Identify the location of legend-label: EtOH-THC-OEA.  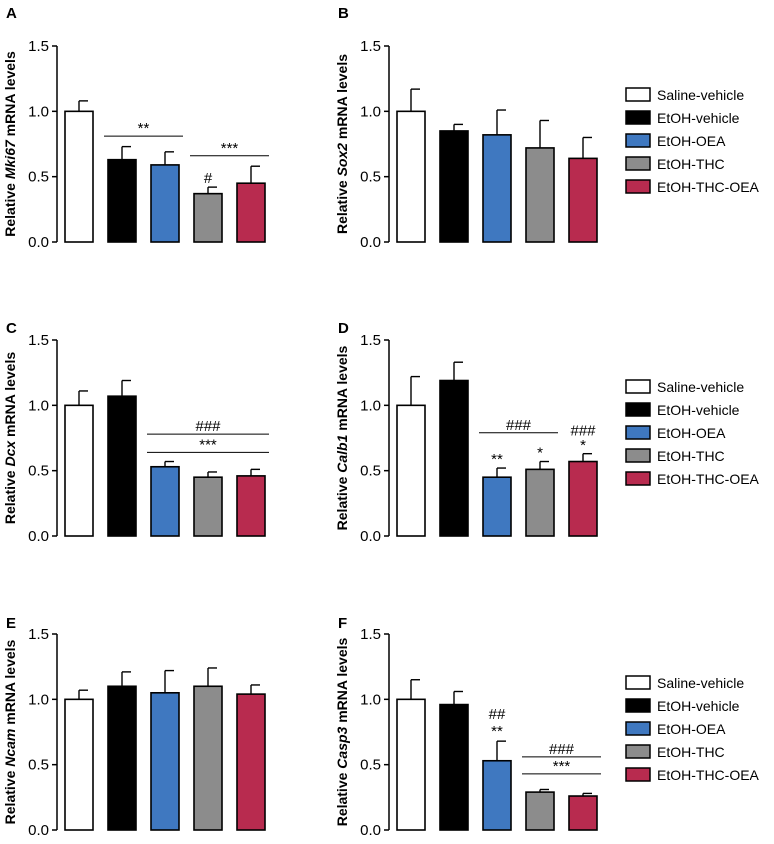
(708, 479).